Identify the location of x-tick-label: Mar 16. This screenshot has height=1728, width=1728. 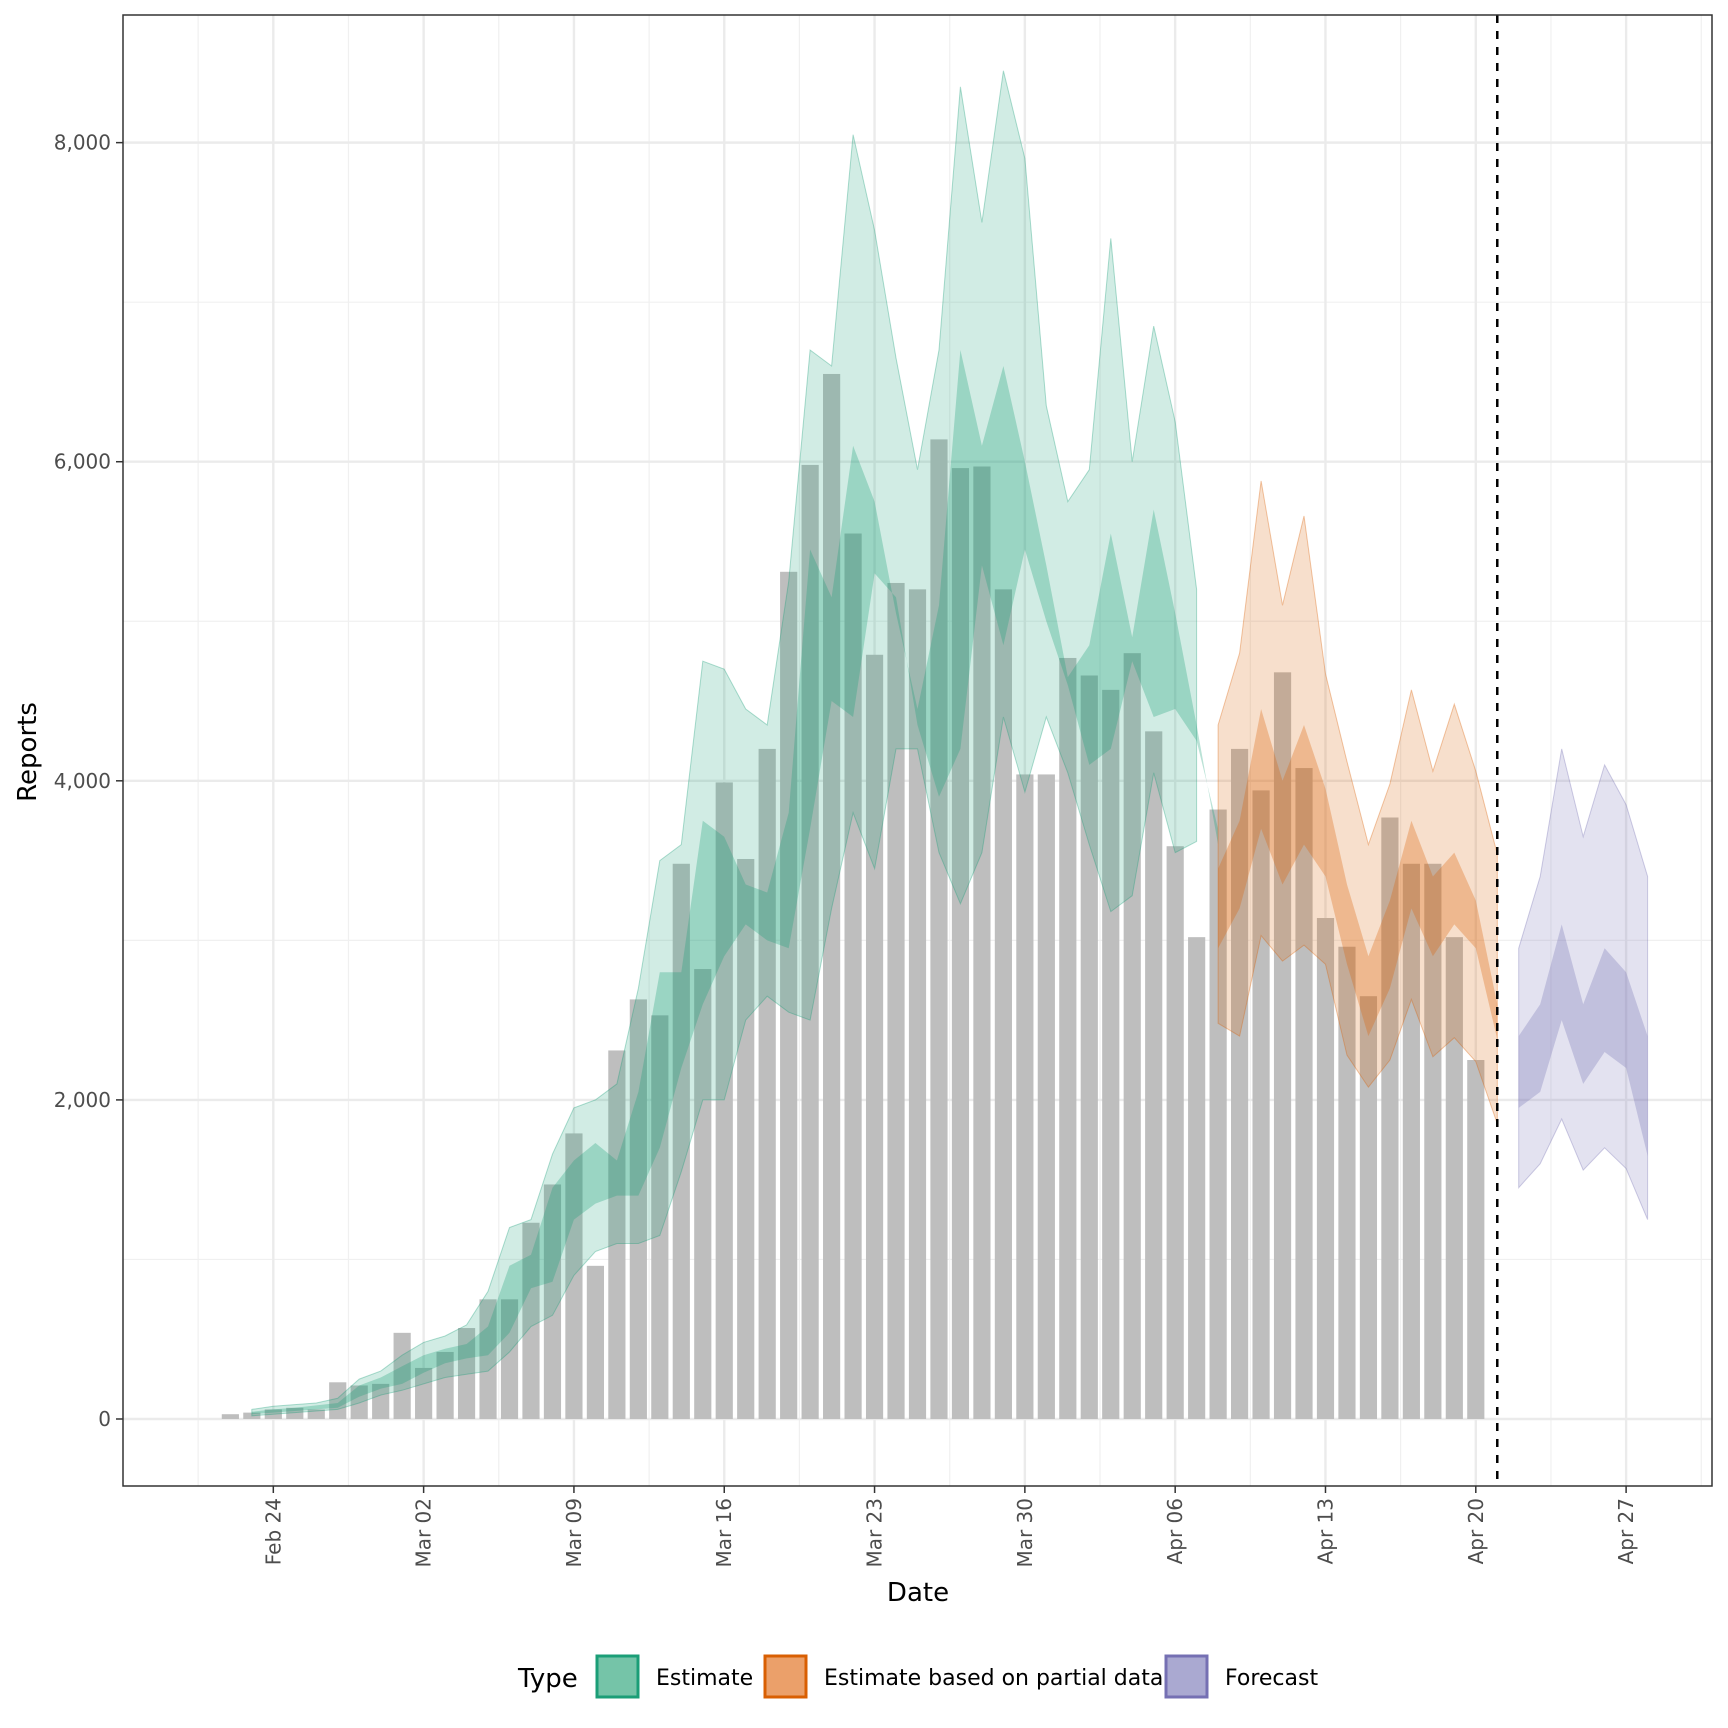
(724, 1533).